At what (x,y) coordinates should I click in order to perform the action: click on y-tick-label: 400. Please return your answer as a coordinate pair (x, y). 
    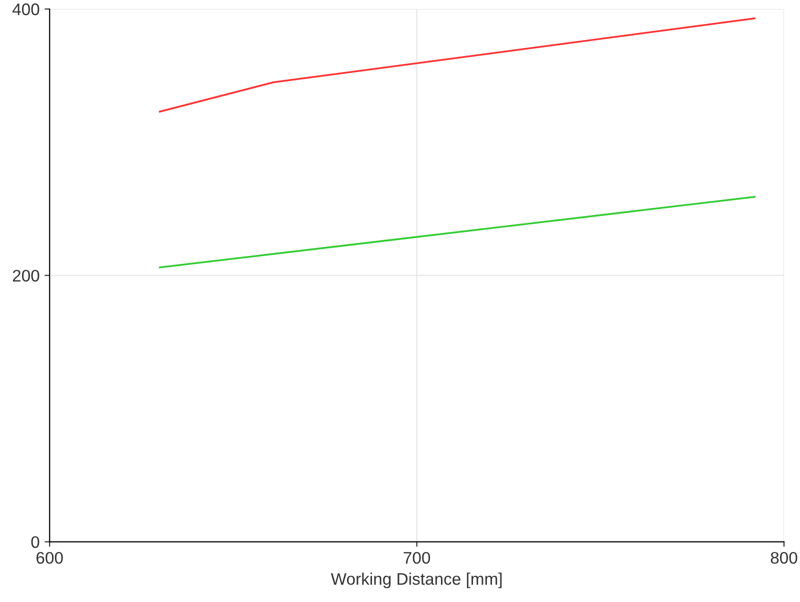
    Looking at the image, I should click on (26, 9).